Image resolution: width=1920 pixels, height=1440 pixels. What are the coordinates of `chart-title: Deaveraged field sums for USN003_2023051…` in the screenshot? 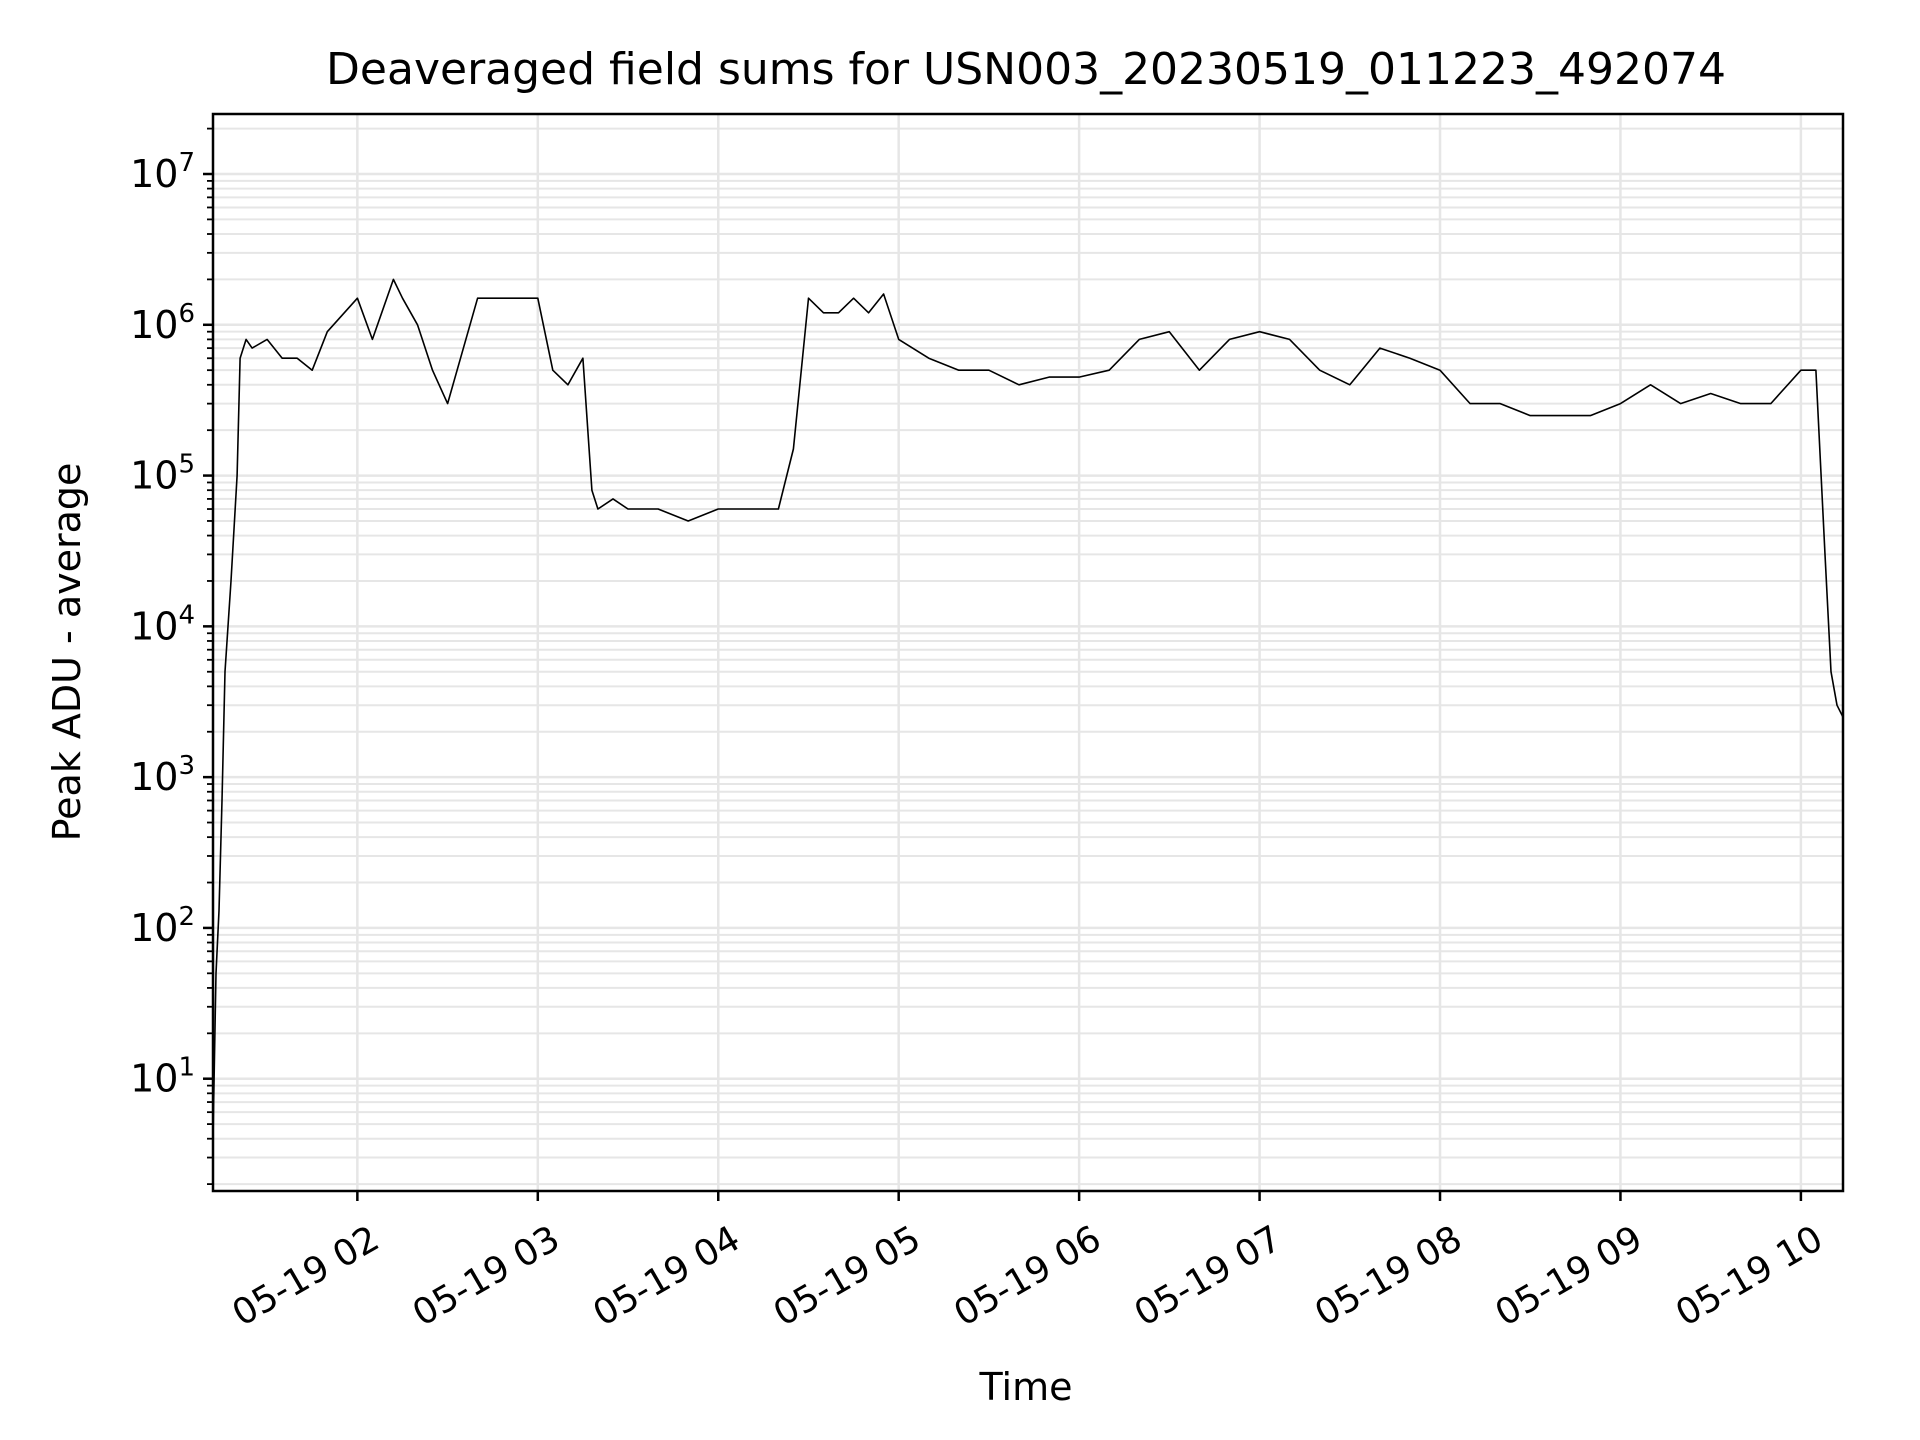 It's located at (1026, 69).